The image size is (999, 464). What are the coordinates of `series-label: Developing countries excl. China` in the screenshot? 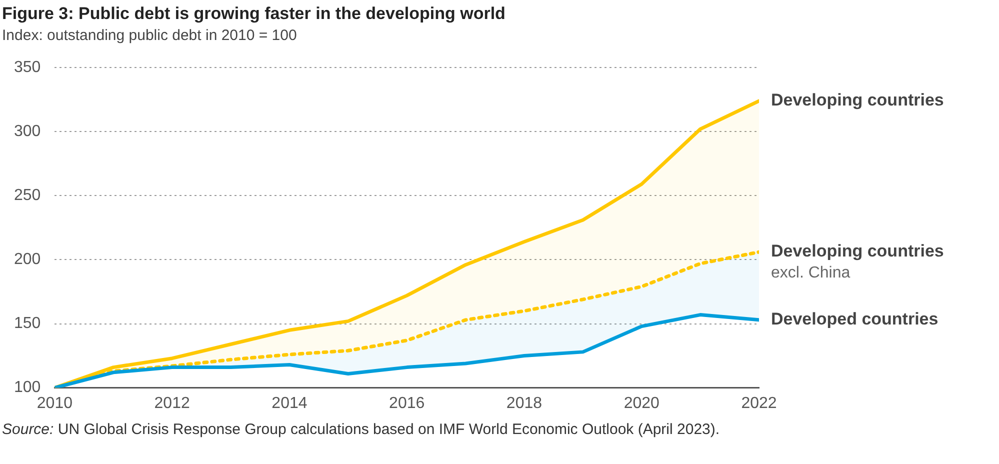 It's located at (857, 262).